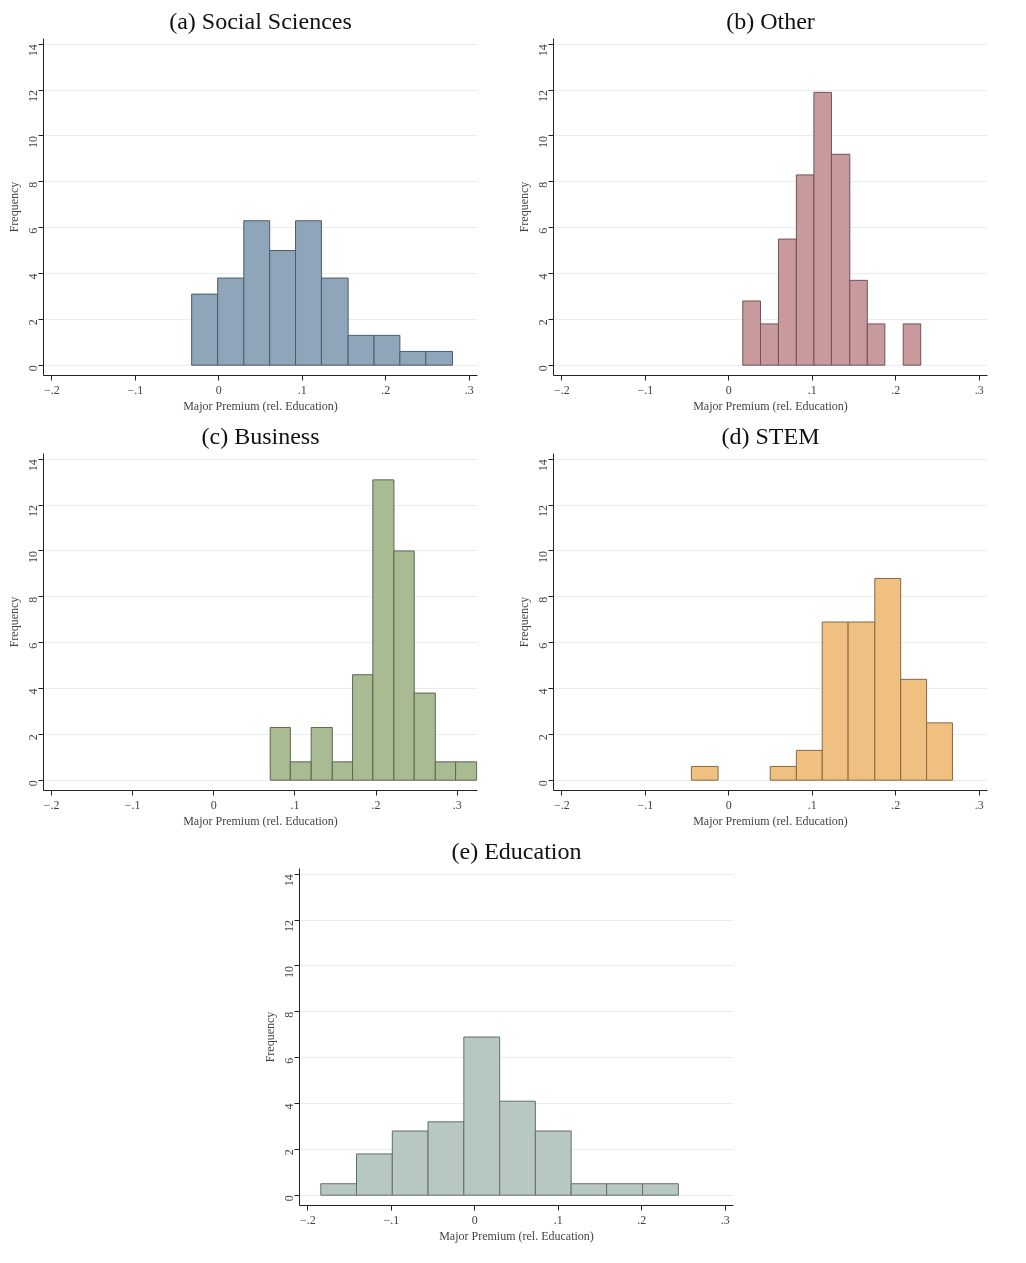  What do you see at coordinates (260, 20) in the screenshot?
I see `chart-title: (a) Social Sciences` at bounding box center [260, 20].